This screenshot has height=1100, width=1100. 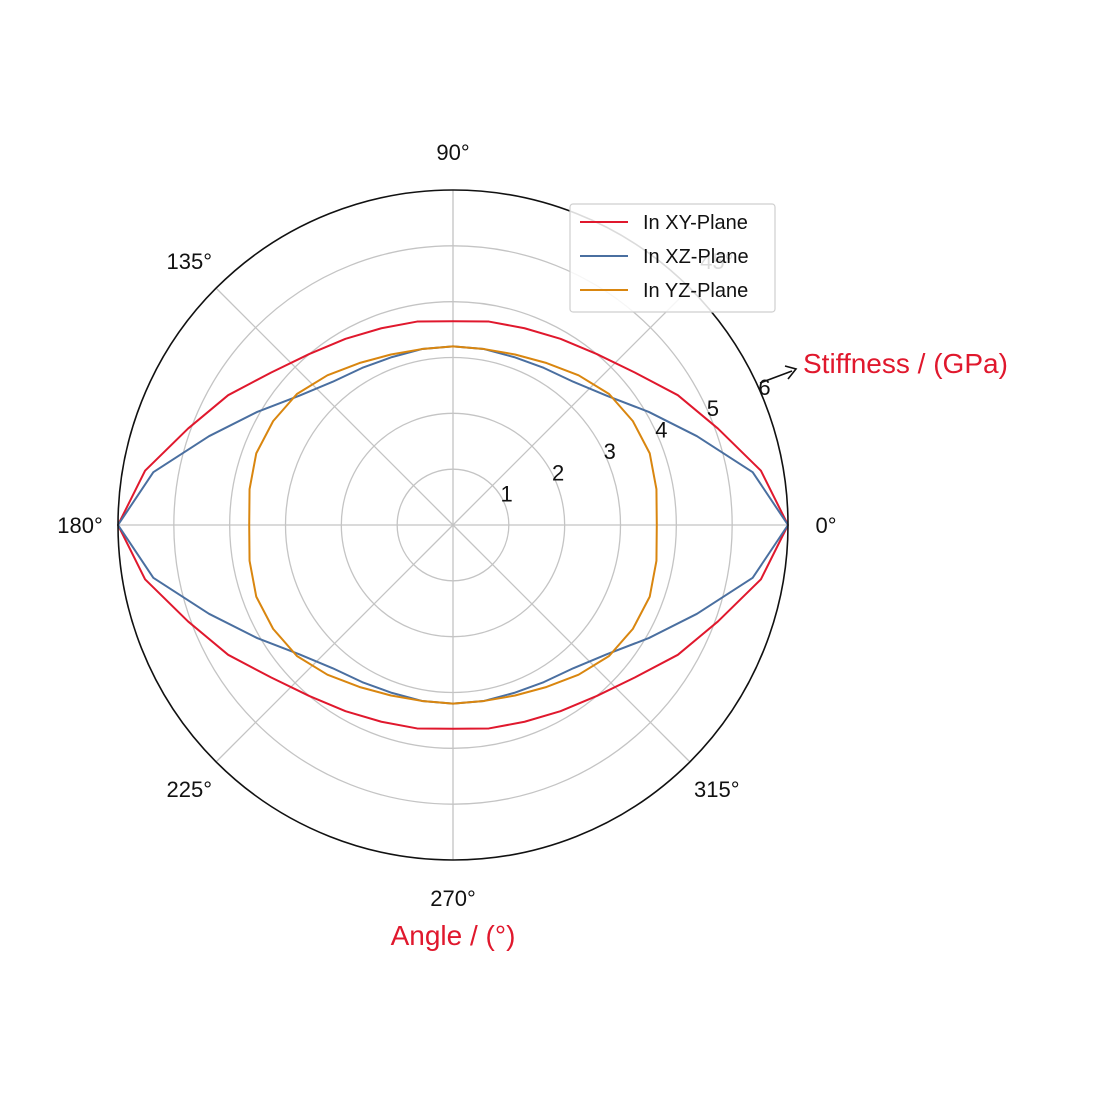 I want to click on series-line, so click(x=453, y=525).